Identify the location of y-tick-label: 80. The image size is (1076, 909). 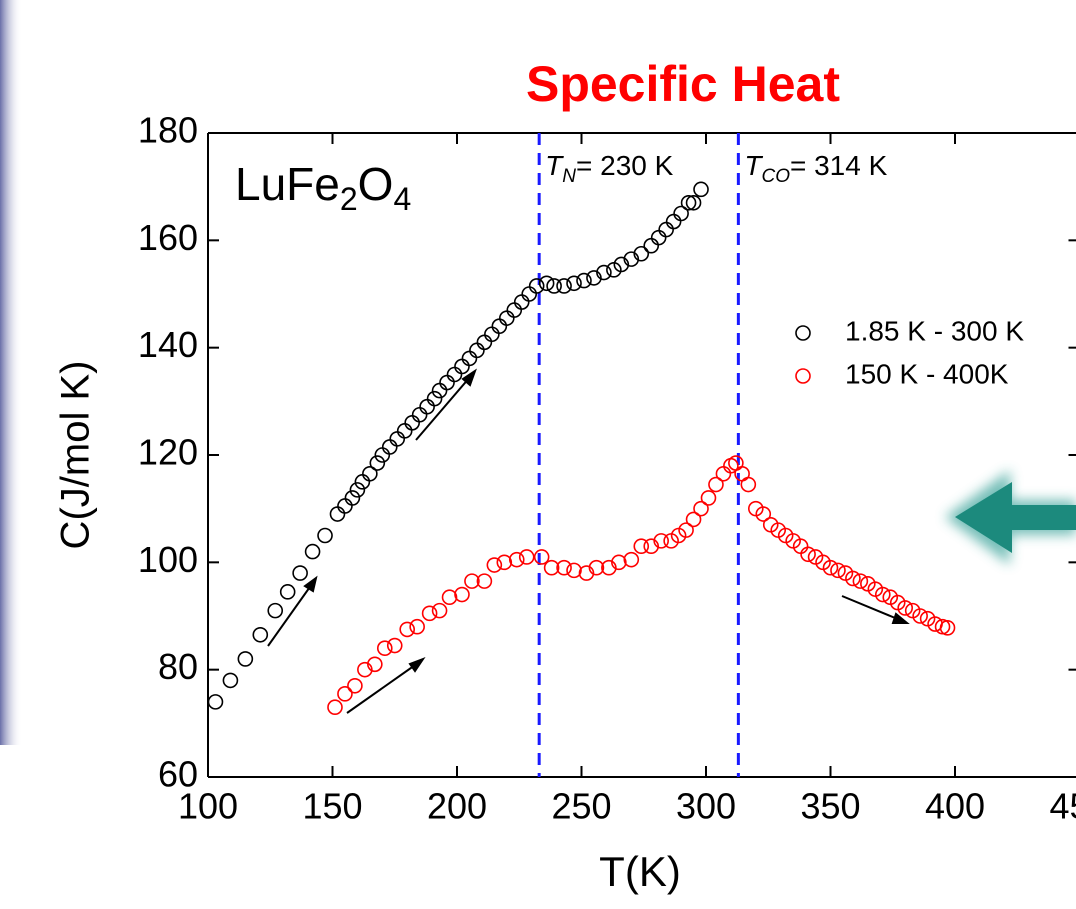
(178, 666).